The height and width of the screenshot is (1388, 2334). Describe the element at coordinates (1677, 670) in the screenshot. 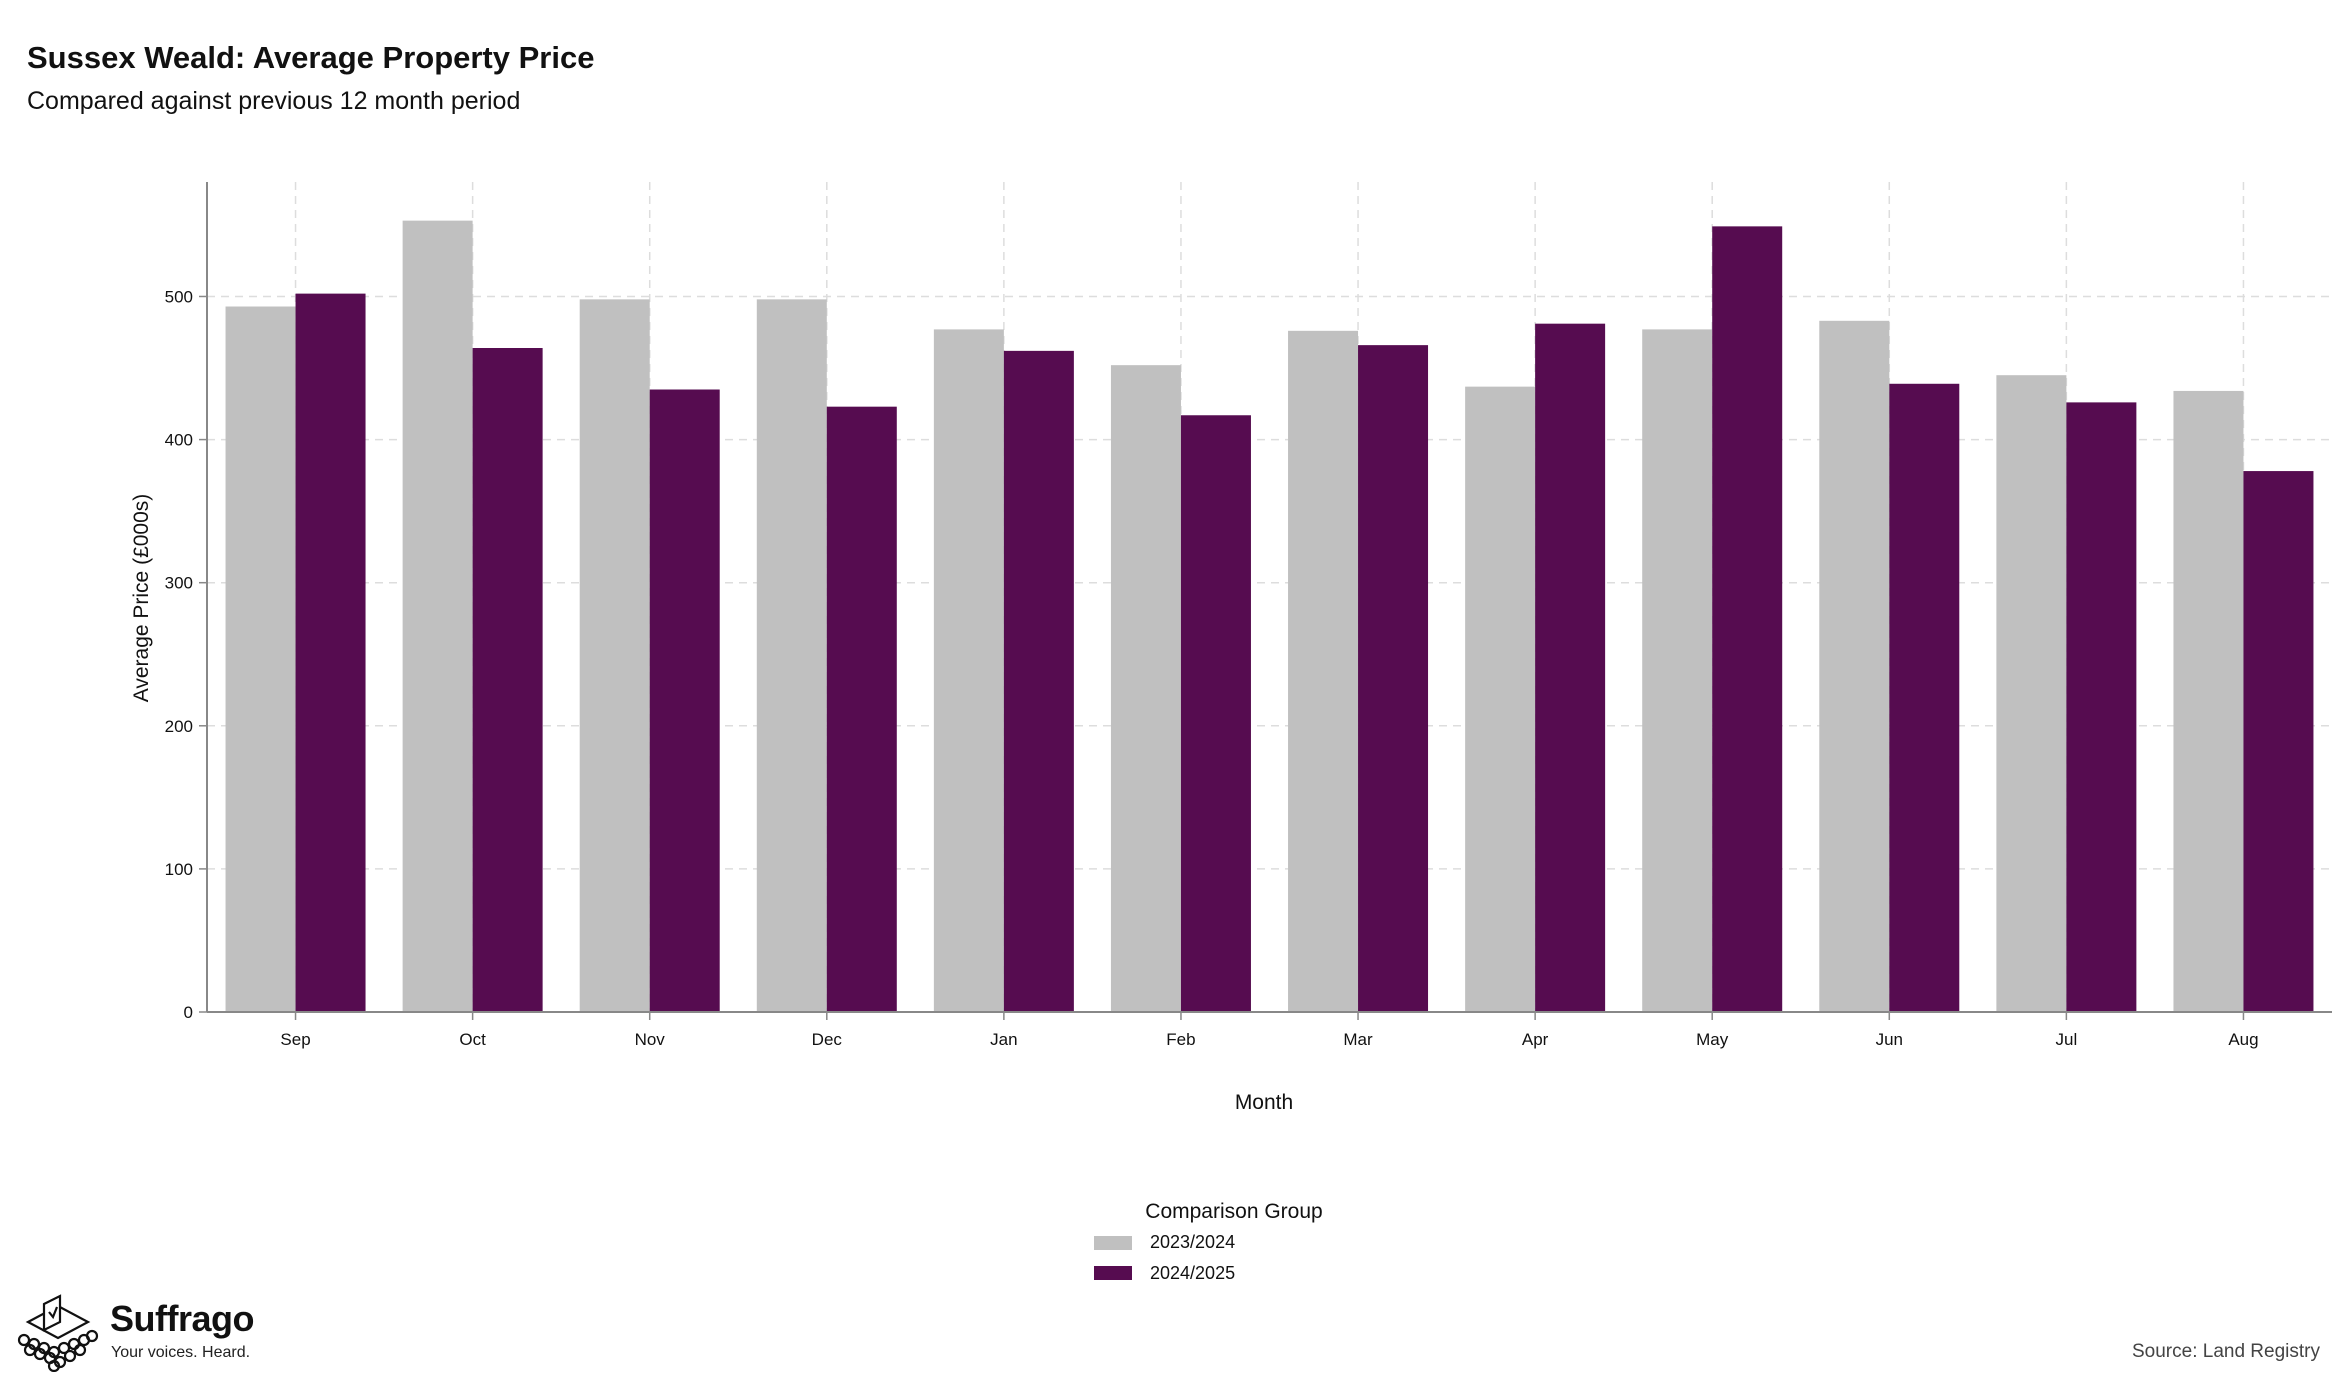

I see `bar-may-2023-2024` at that location.